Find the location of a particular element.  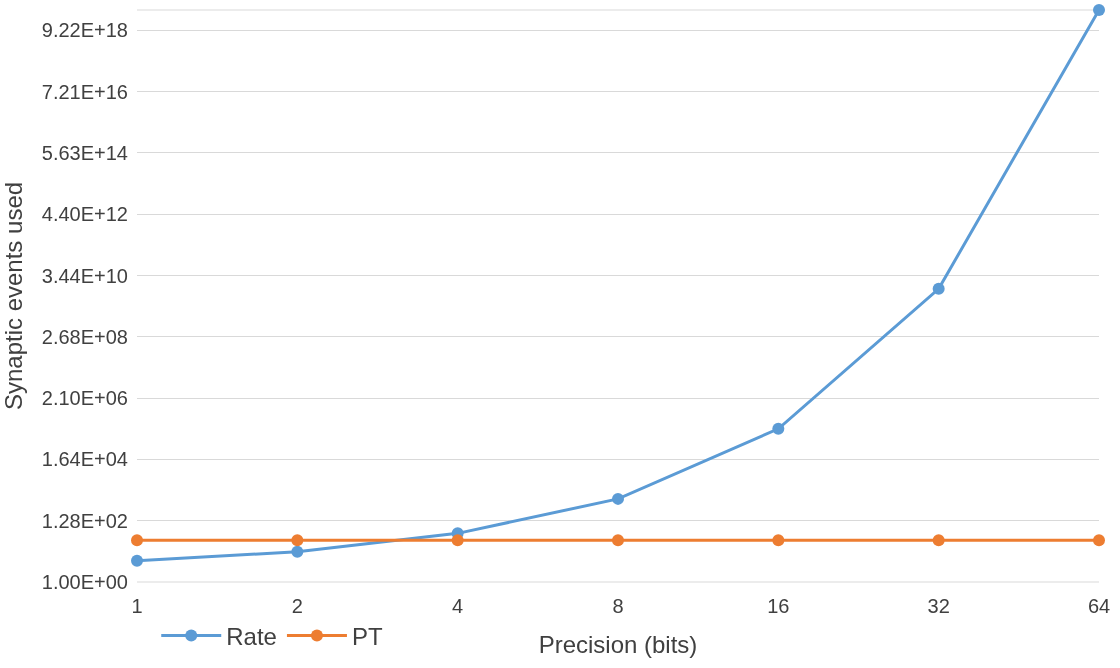

y-tick-label: 2.68E+08 is located at coordinates (84, 336).